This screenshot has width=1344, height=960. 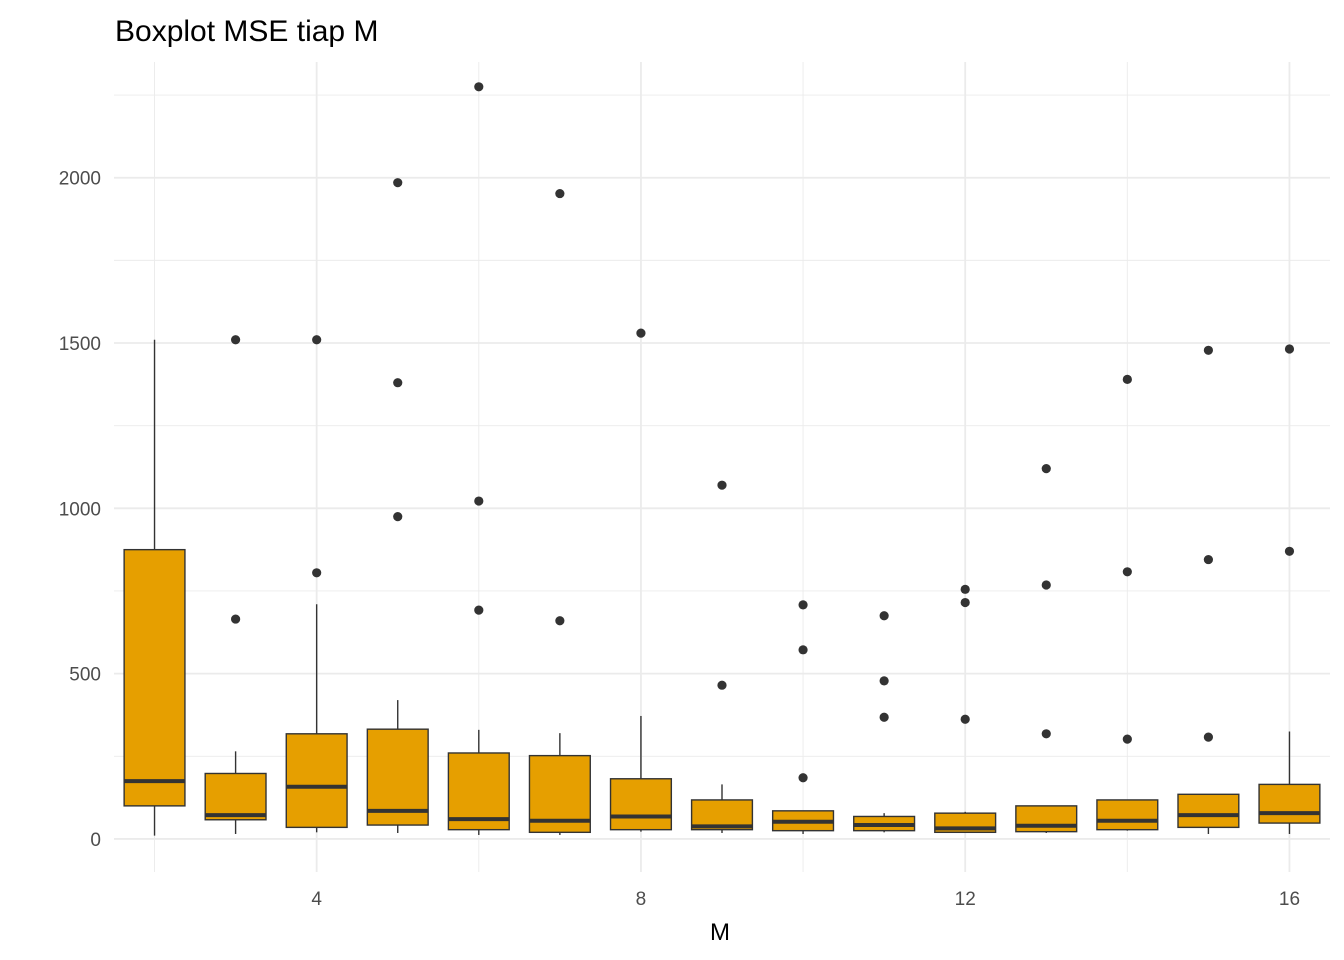 What do you see at coordinates (80, 179) in the screenshot?
I see `y-tick-label: 2000` at bounding box center [80, 179].